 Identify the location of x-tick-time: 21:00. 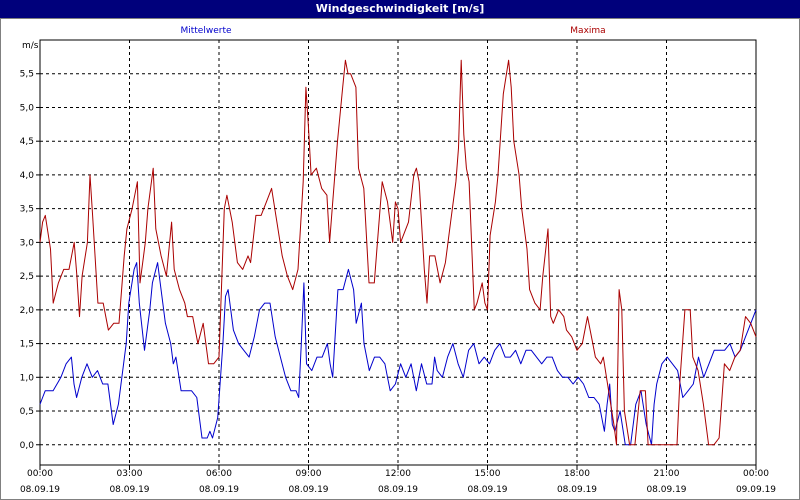
(667, 474).